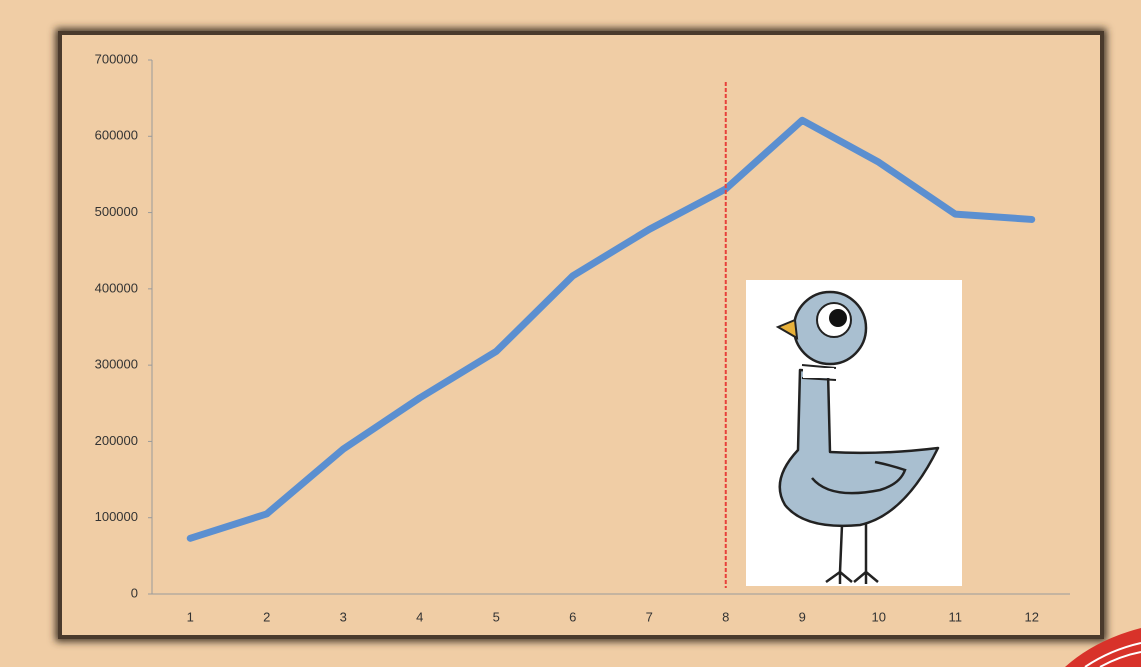 This screenshot has width=1141, height=667. What do you see at coordinates (649, 616) in the screenshot?
I see `x-tick-label: 7` at bounding box center [649, 616].